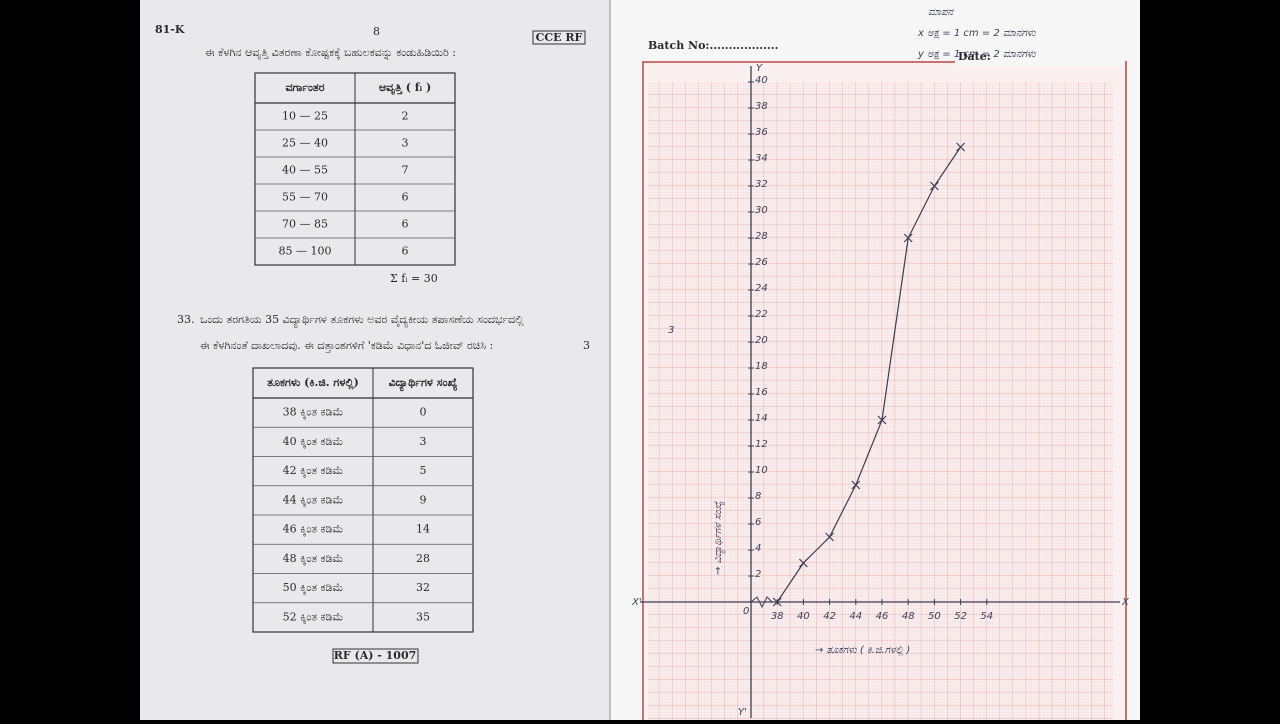 The image size is (1280, 724). What do you see at coordinates (313, 383) in the screenshot?
I see `table-header: ತೂಕಗಳು (ಕಿ.ಜಿ. ಗಳಲ್ಲಿ)` at bounding box center [313, 383].